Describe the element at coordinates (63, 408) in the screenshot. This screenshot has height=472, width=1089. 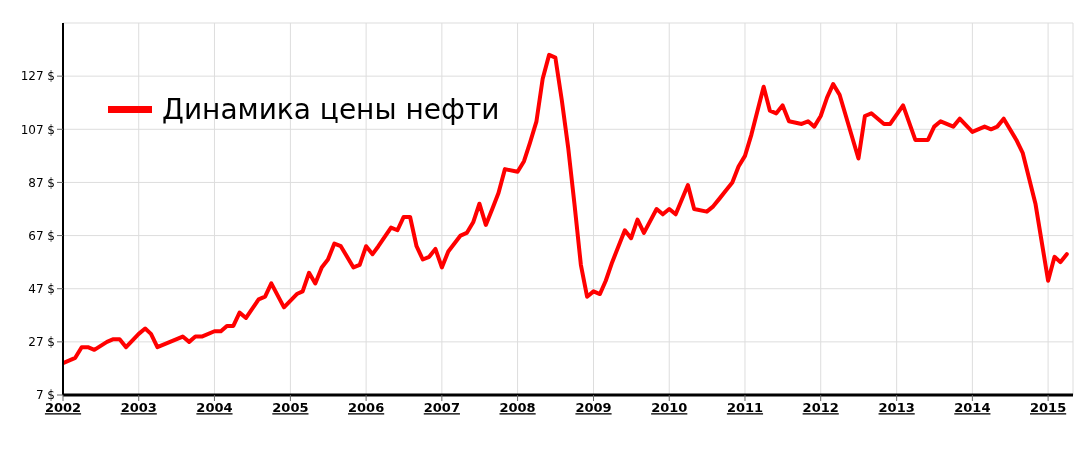
I see `x-tick-label: 2002` at that location.